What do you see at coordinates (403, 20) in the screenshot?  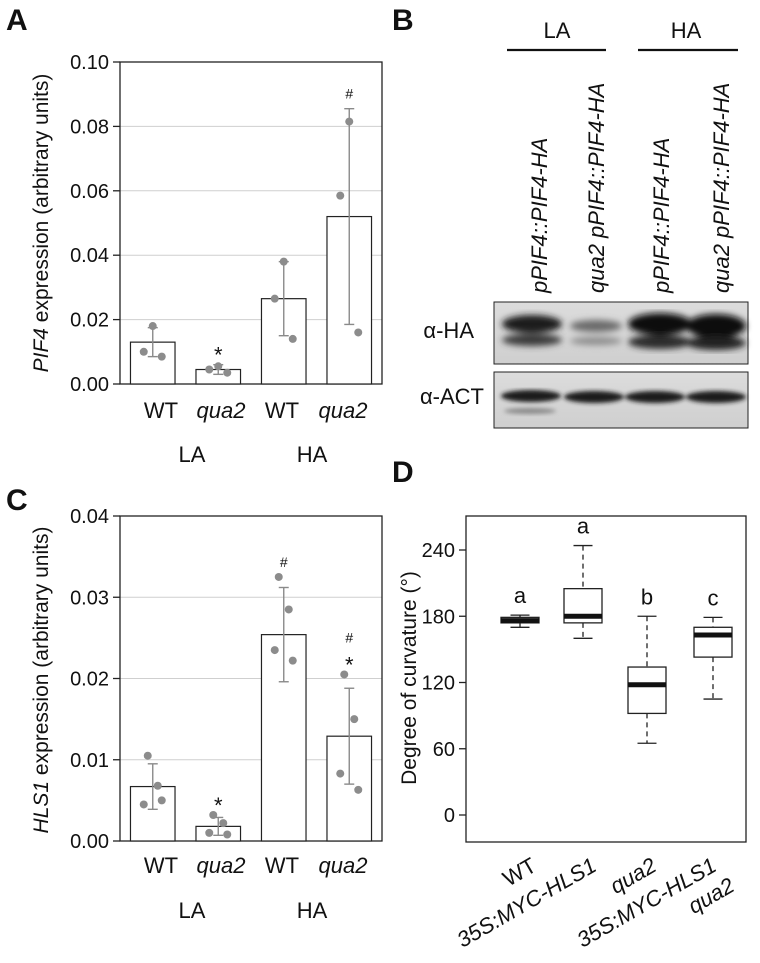 I see `panel-letter-b: B` at bounding box center [403, 20].